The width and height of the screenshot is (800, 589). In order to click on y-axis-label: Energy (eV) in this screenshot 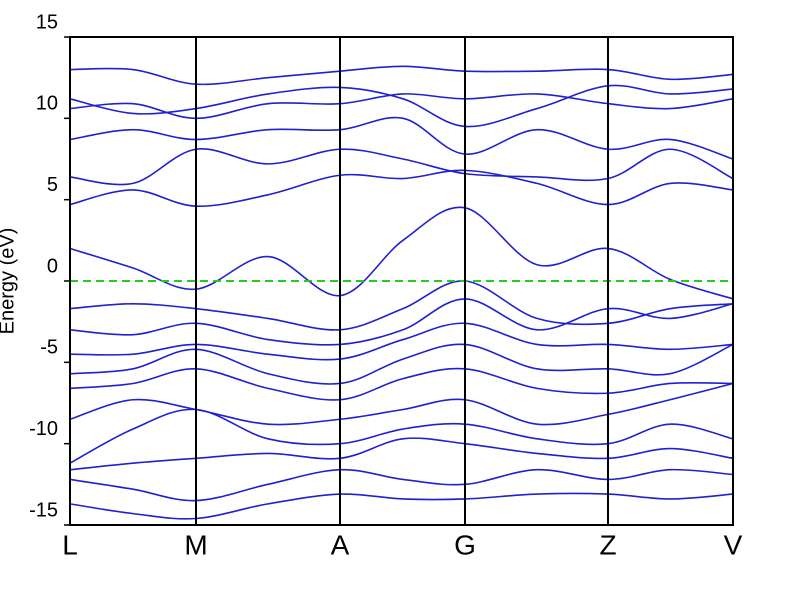, I will do `click(9, 281)`.